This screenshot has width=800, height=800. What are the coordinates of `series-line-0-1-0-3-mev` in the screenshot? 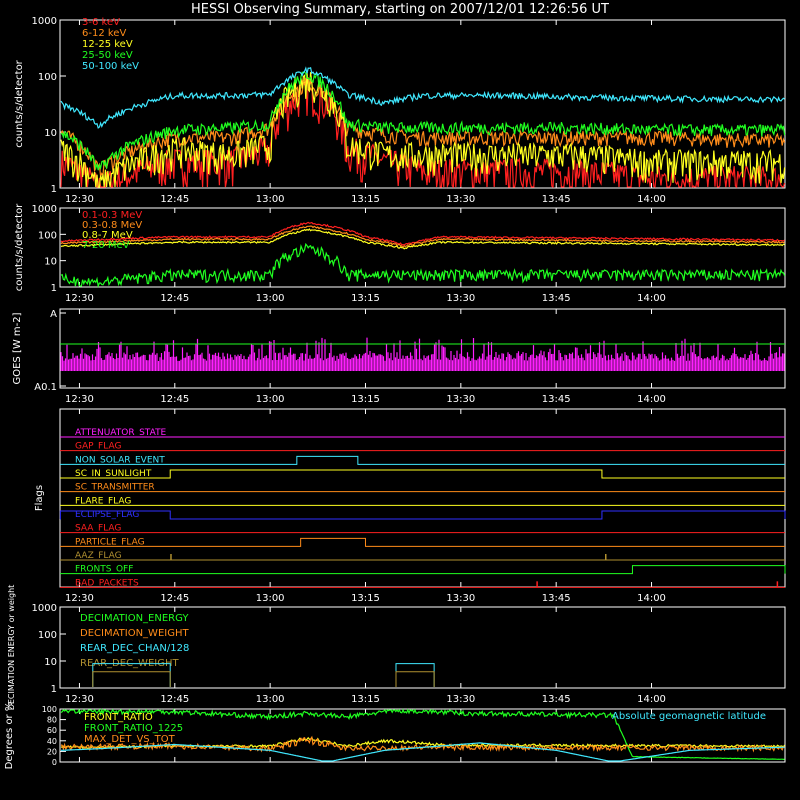 It's located at (422, 233).